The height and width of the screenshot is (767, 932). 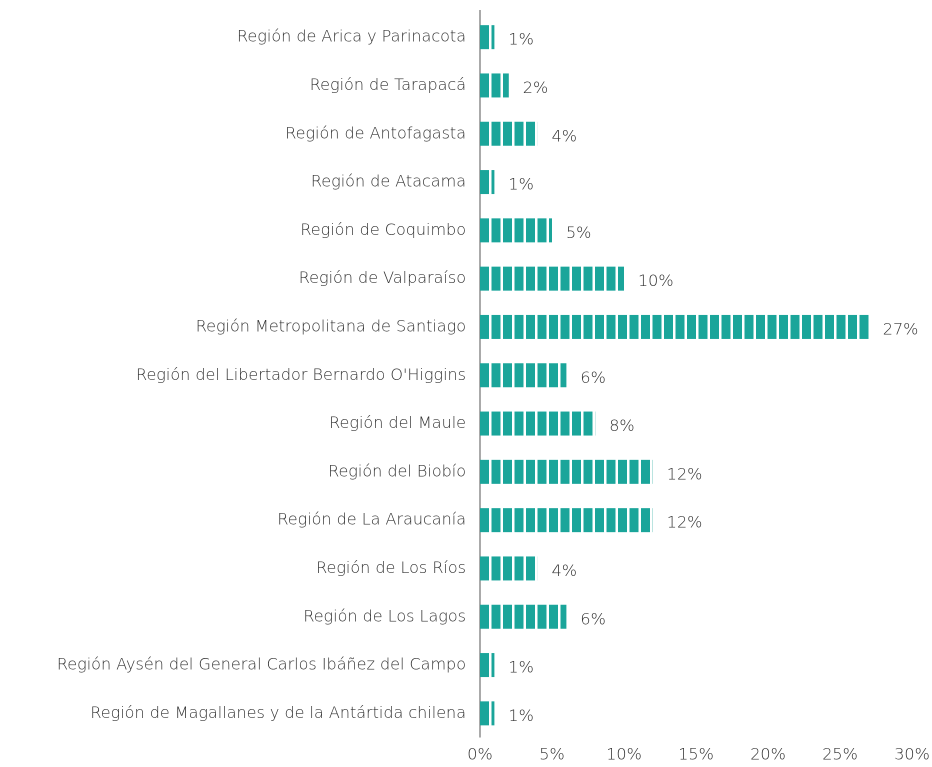 I want to click on data-label: 5%, so click(x=578, y=232).